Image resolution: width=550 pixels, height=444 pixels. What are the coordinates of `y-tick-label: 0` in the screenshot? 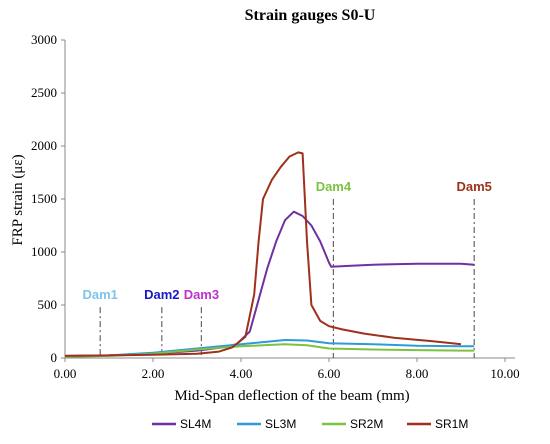 It's located at (54, 357).